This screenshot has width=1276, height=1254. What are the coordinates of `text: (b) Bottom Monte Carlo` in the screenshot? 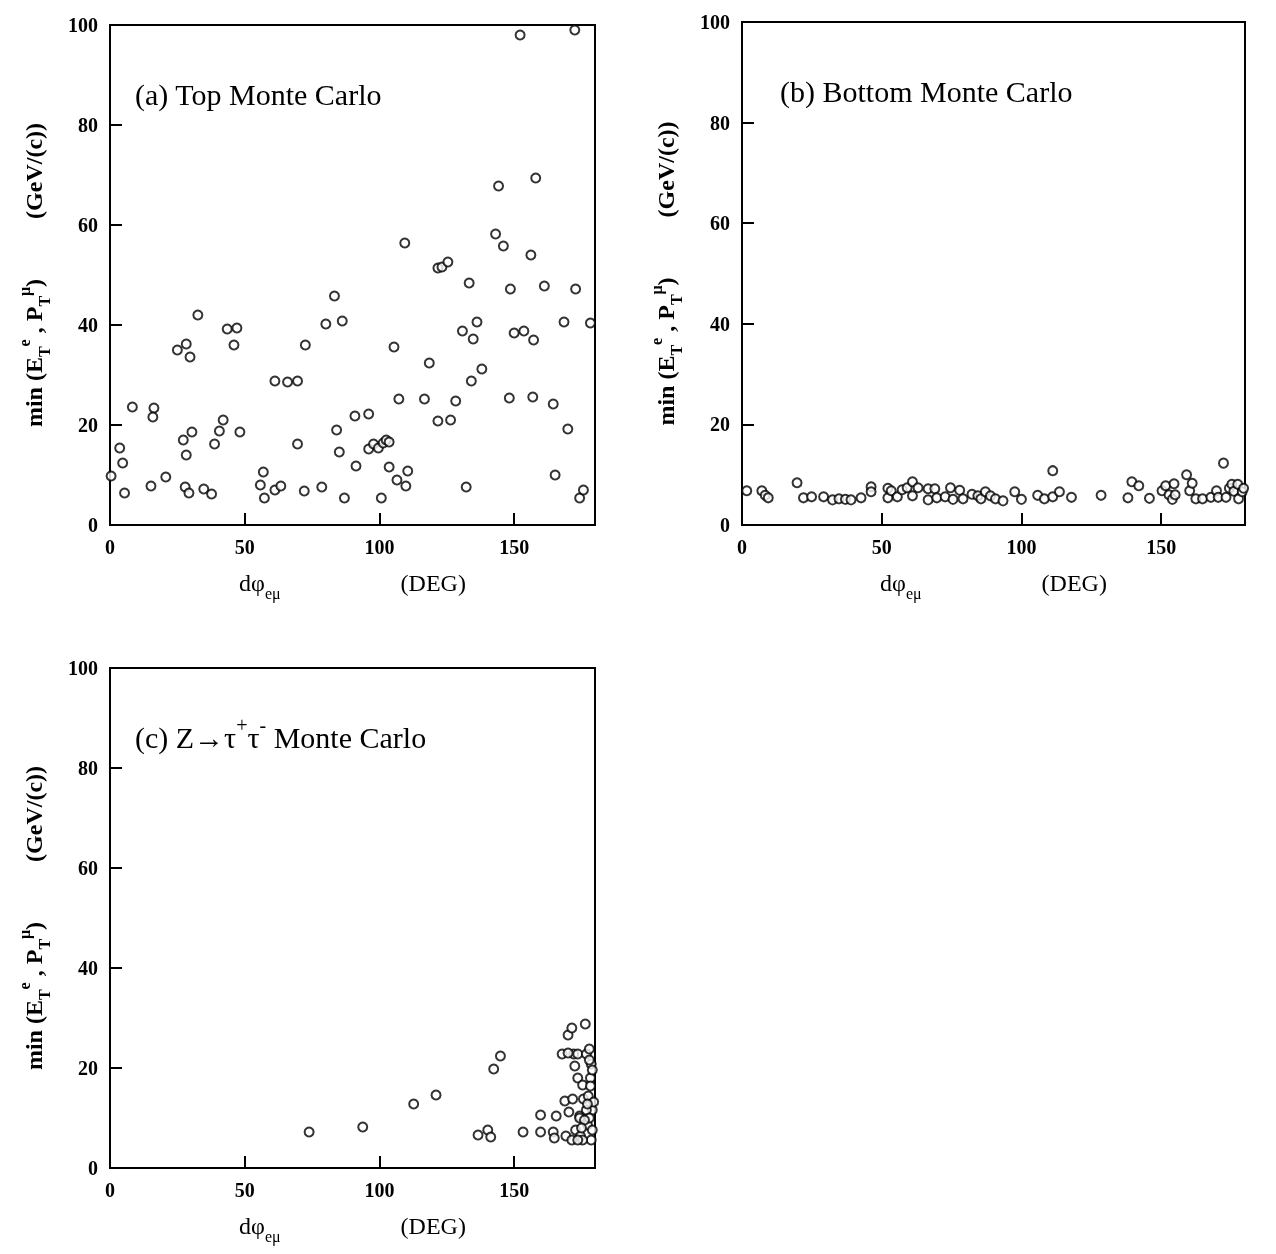 It's located at (926, 92).